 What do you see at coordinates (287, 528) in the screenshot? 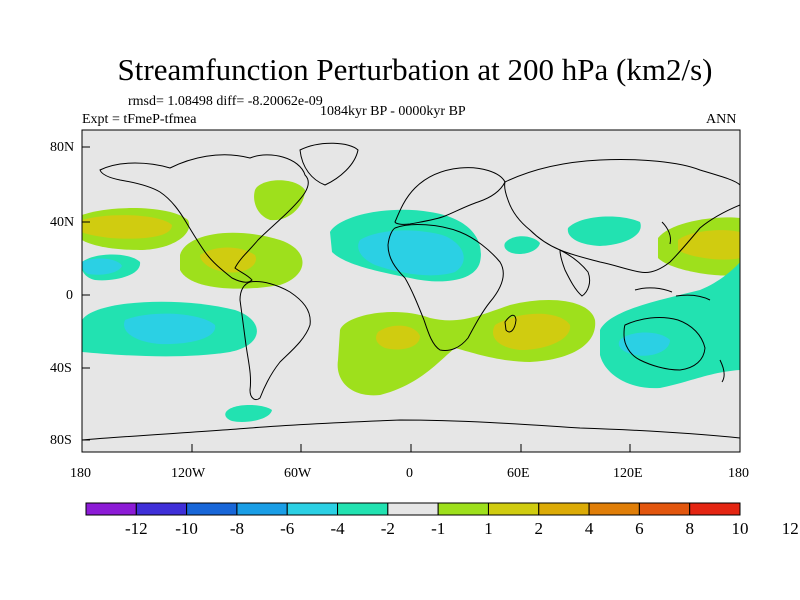
I see `colorbar-label: -6` at bounding box center [287, 528].